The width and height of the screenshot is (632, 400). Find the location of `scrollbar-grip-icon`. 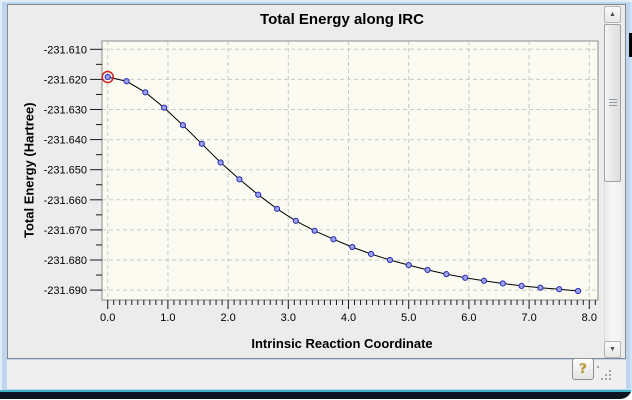

scrollbar-grip-icon is located at coordinates (613, 103).